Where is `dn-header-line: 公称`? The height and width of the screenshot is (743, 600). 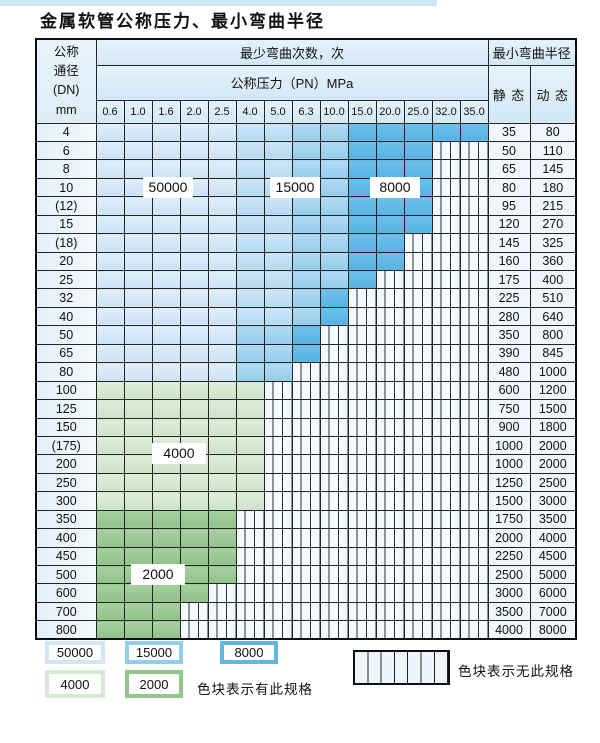
dn-header-line: 公称 is located at coordinates (66, 51).